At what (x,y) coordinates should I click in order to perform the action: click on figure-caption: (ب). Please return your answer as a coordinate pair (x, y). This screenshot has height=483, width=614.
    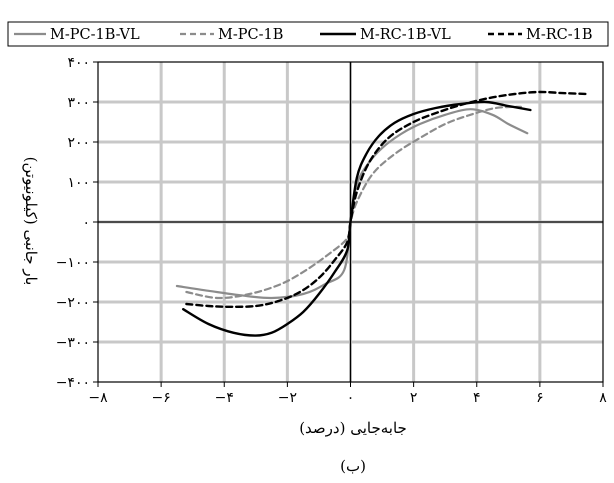
    Looking at the image, I should click on (353, 466).